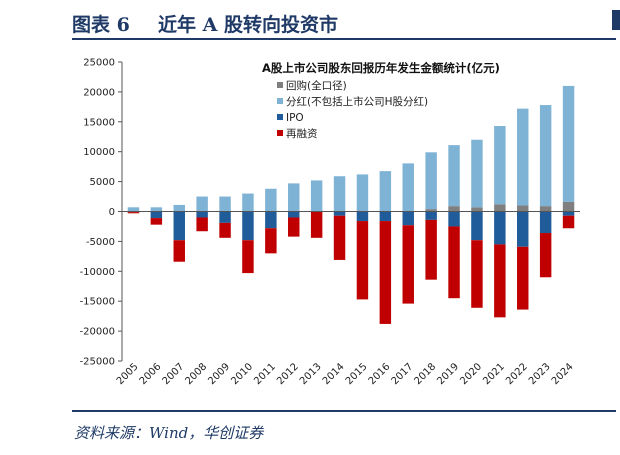  What do you see at coordinates (271, 220) in the screenshot?
I see `bar-2011-s2` at bounding box center [271, 220].